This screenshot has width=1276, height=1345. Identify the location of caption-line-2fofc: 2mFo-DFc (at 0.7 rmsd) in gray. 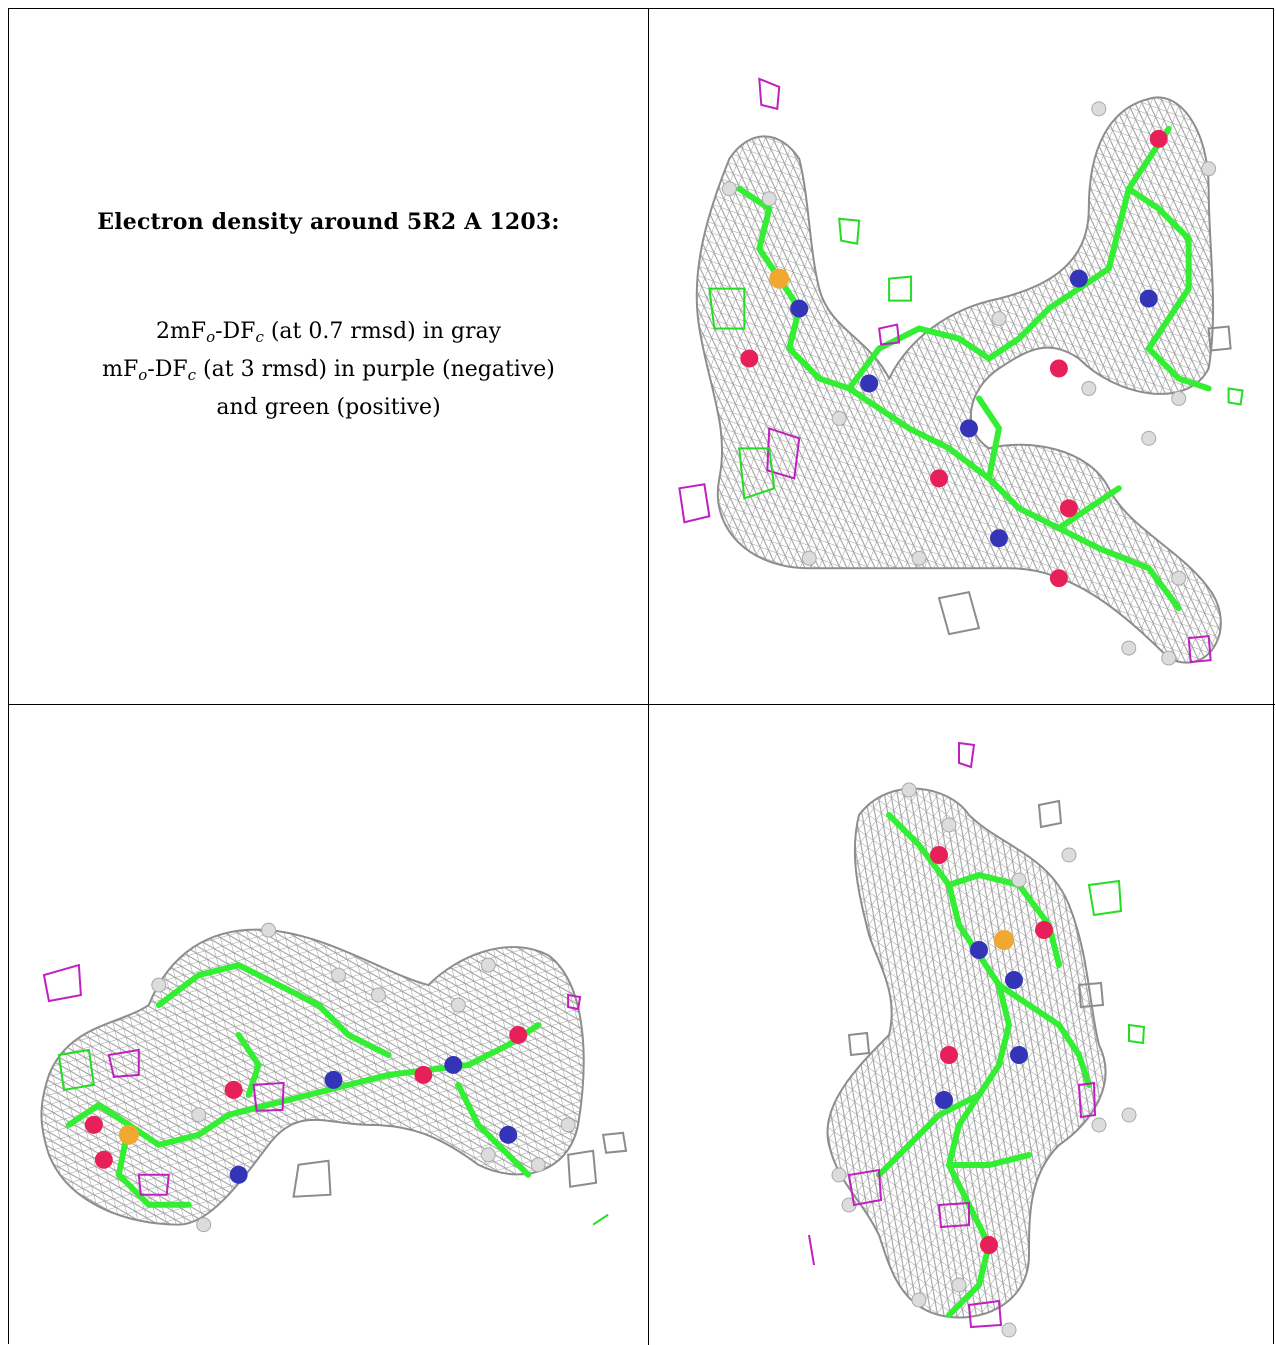
(328, 332).